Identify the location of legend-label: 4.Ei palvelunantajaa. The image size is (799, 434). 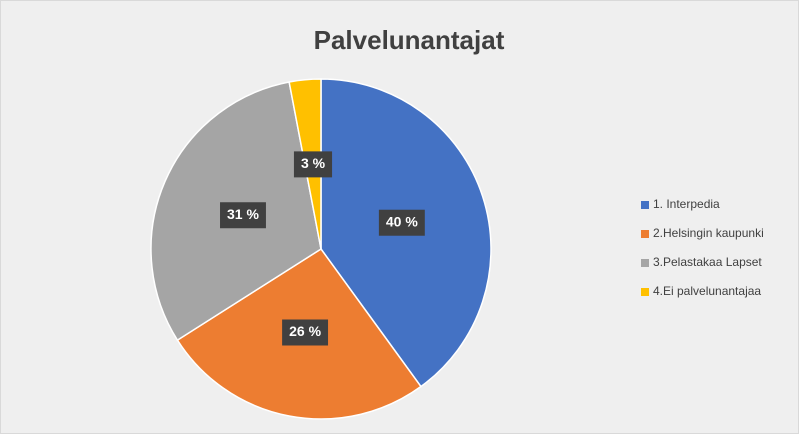
(707, 291).